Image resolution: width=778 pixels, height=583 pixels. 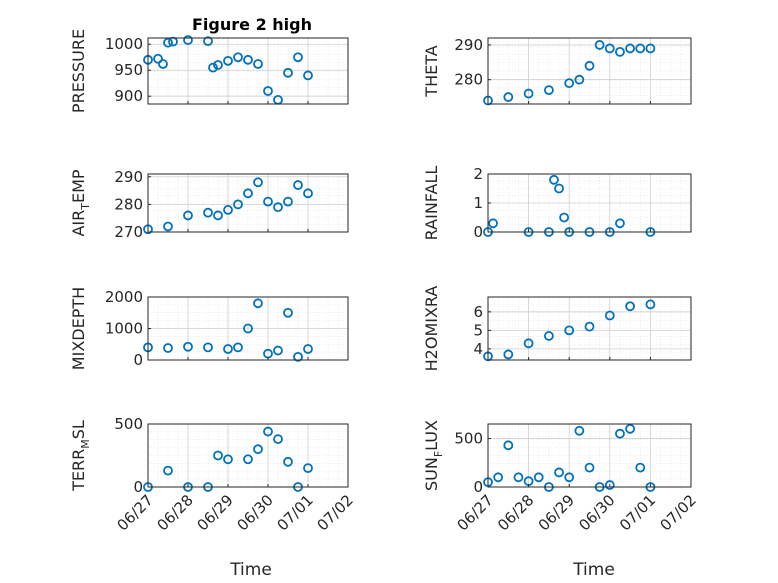 What do you see at coordinates (252, 24) in the screenshot?
I see `figure-title: Figure 2 high` at bounding box center [252, 24].